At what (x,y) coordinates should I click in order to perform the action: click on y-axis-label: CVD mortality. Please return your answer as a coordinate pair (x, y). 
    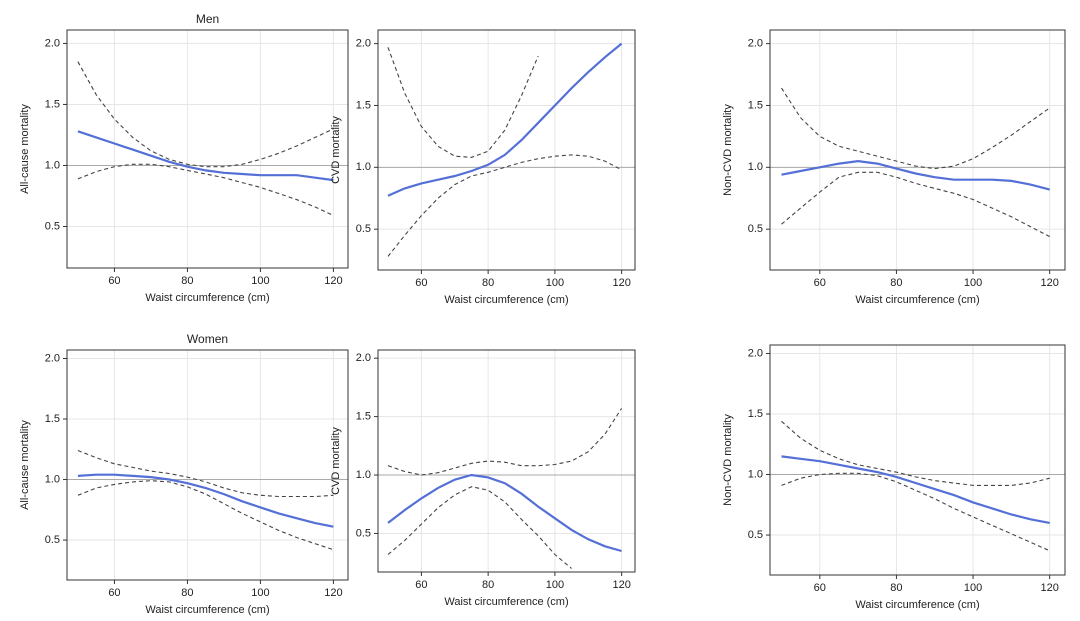
    Looking at the image, I should click on (336, 150).